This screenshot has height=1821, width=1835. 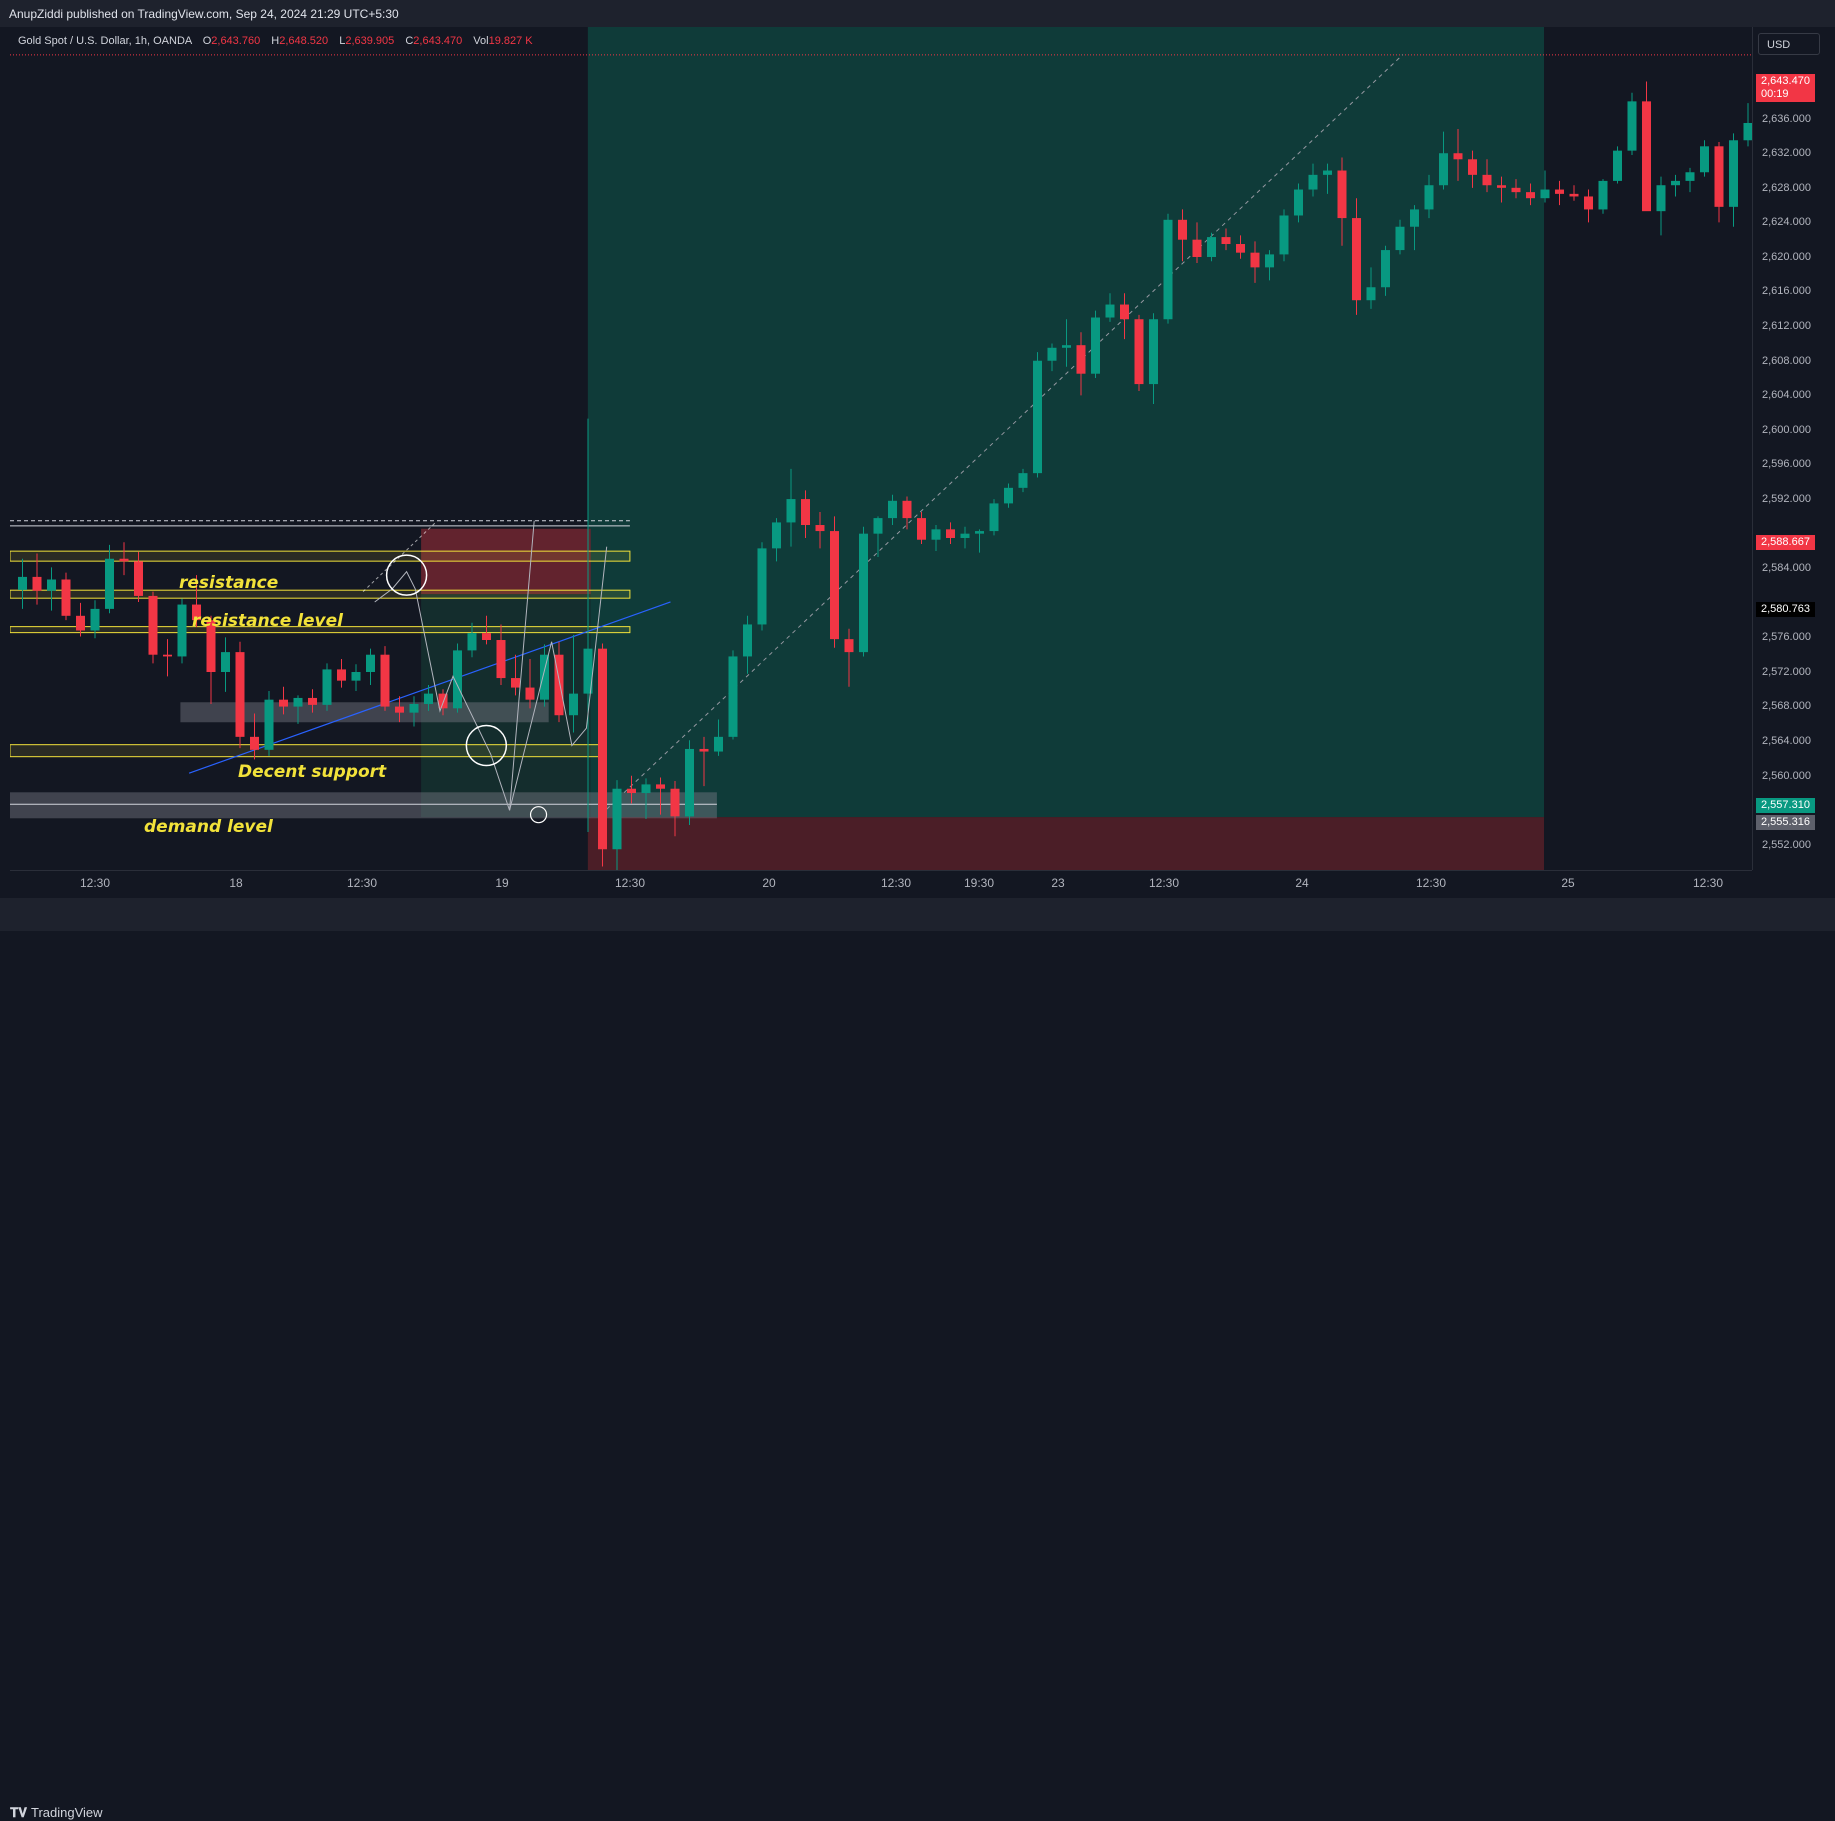 I want to click on high-value: 2,648.520, so click(x=304, y=41).